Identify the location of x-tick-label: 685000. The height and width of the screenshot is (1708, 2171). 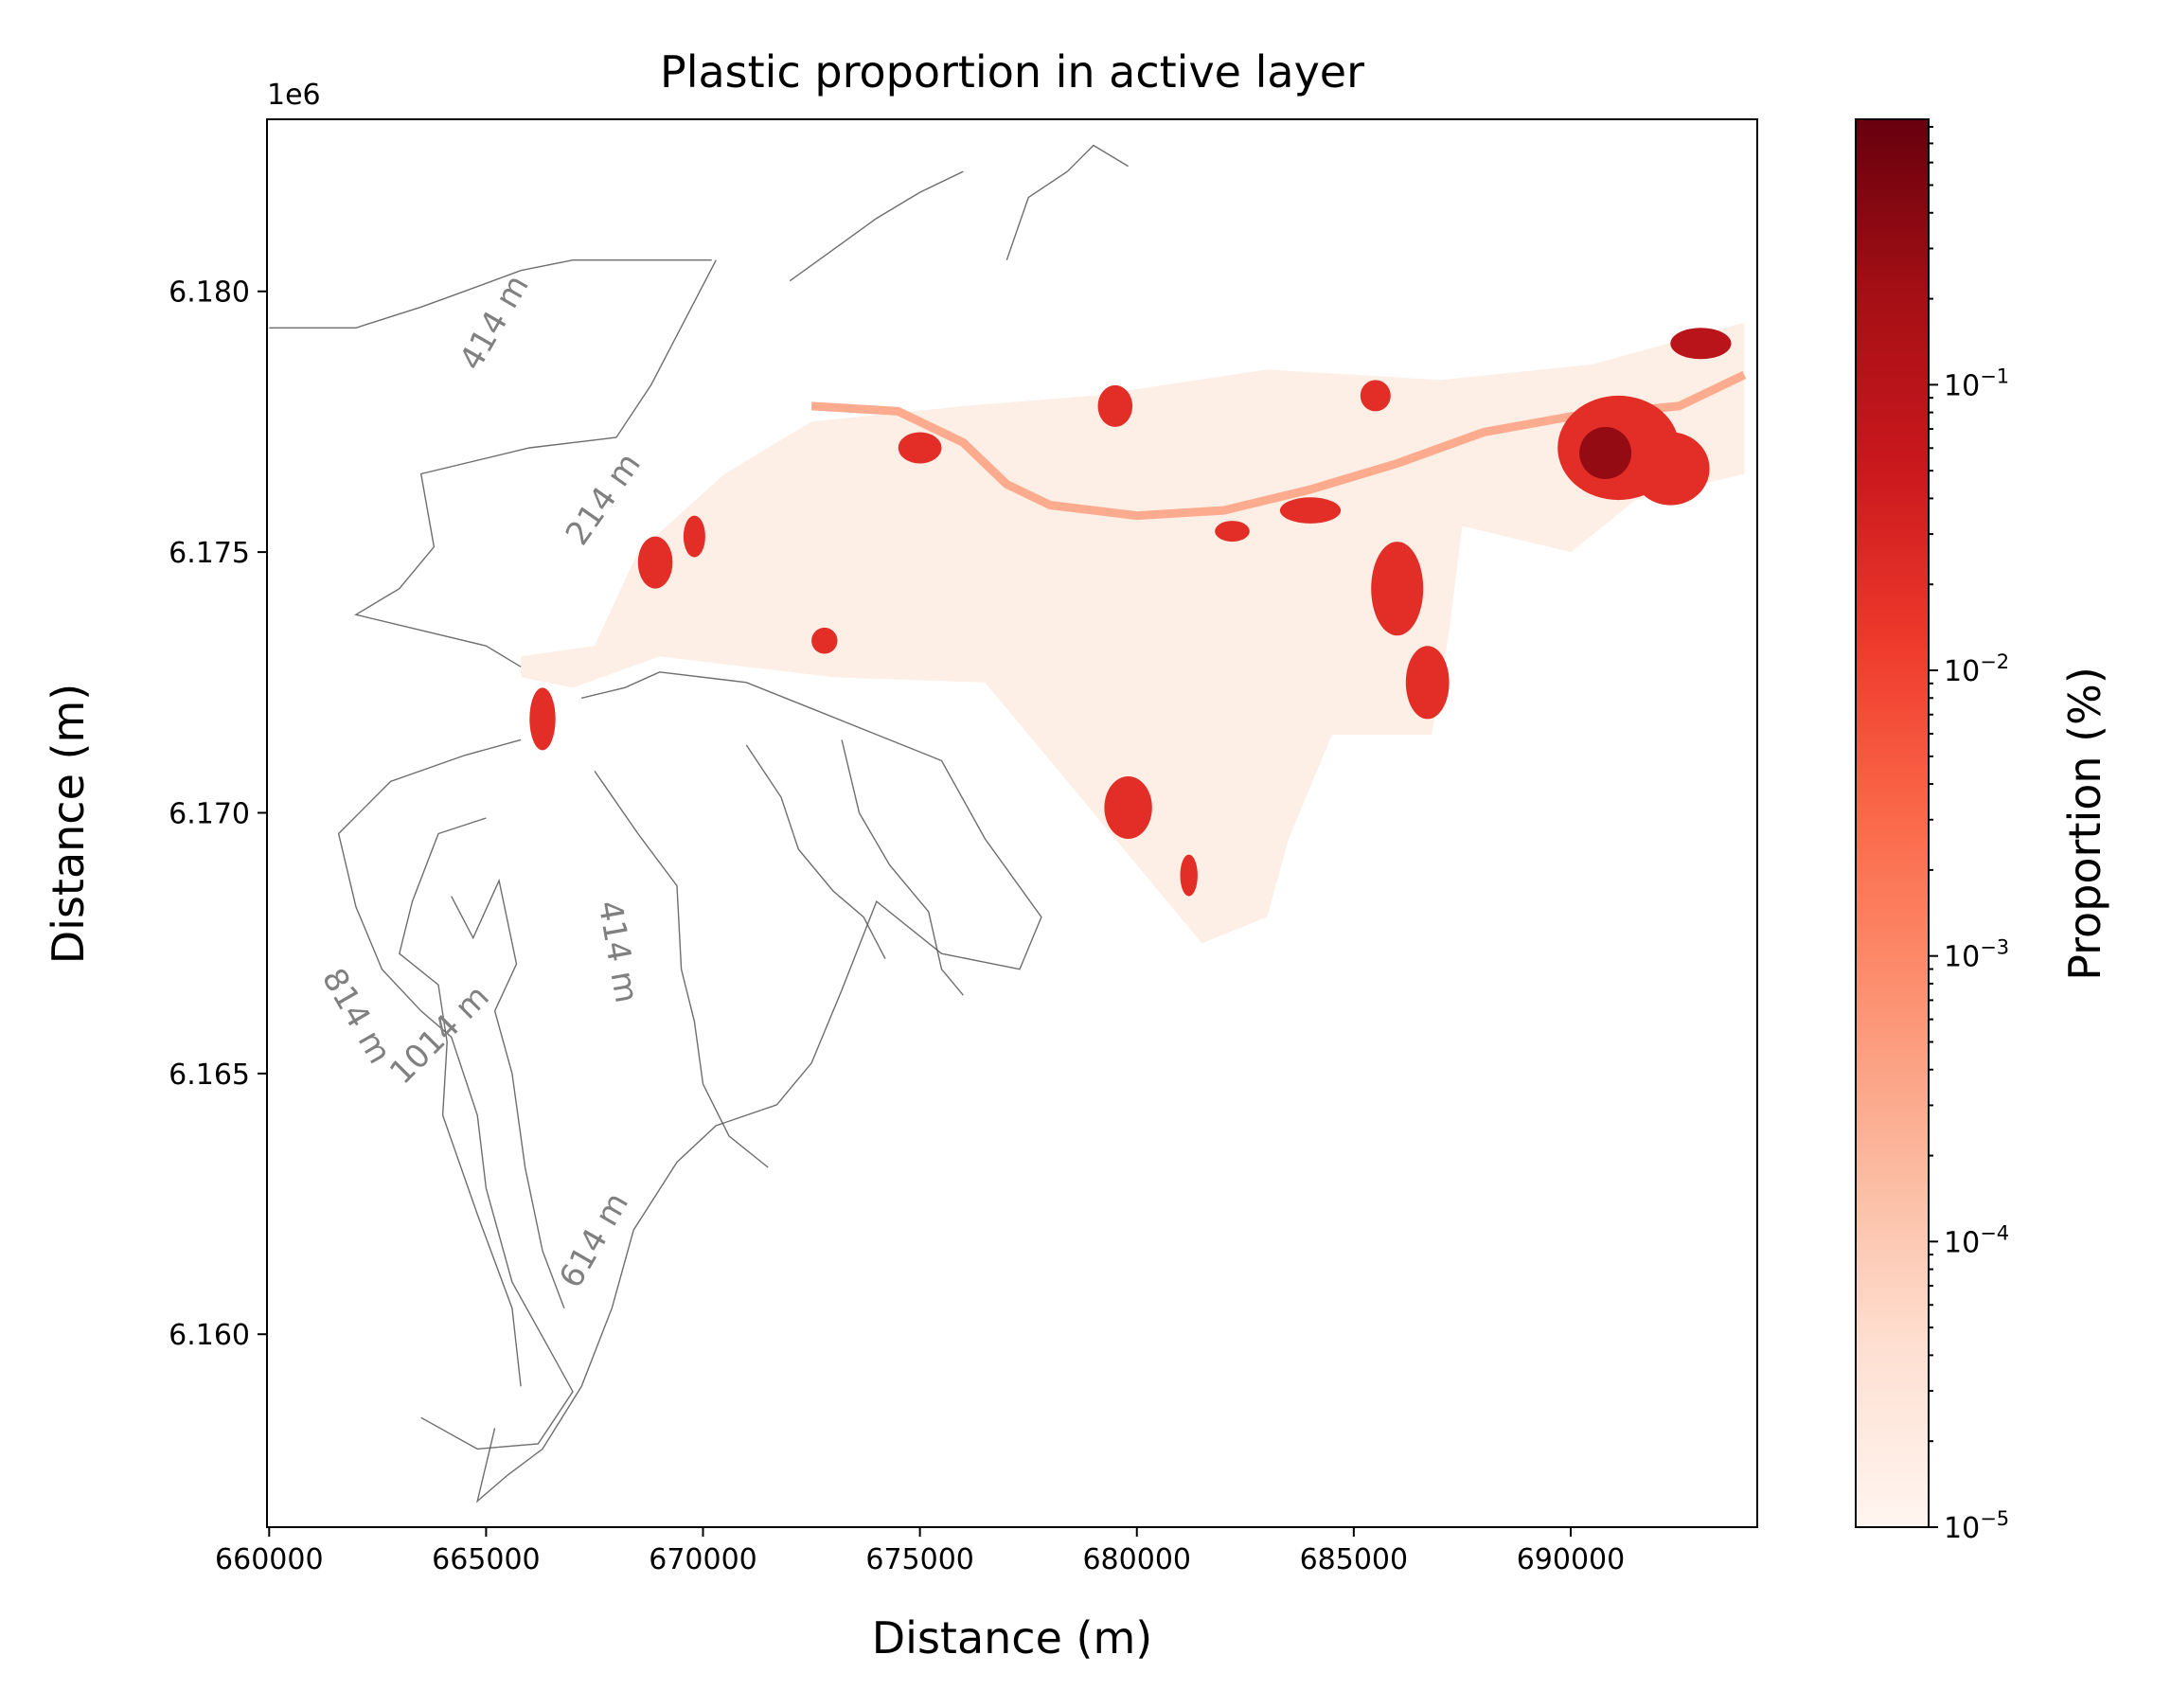
(1355, 1559).